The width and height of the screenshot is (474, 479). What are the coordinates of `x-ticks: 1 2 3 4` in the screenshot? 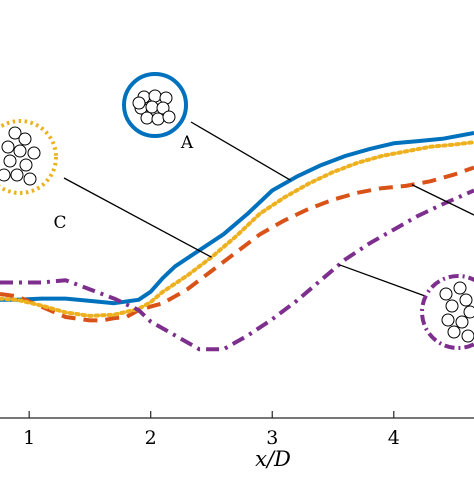 It's located at (211, 430).